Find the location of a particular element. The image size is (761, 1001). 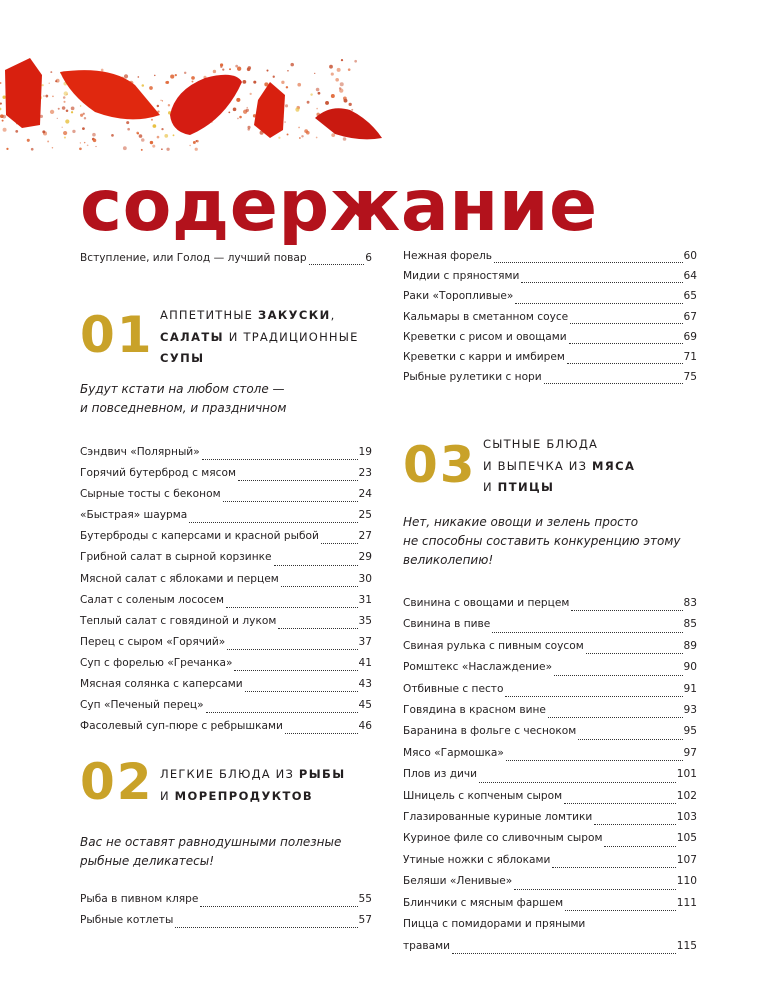

toc-entry: Куриное филе со сливочным сыром 105 is located at coordinates (550, 838).